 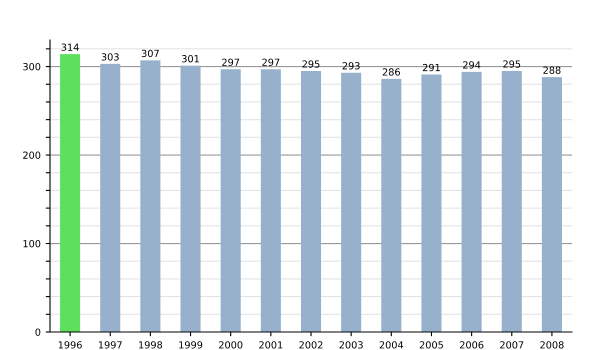 I want to click on x-tick-label: 1999, so click(x=190, y=345).